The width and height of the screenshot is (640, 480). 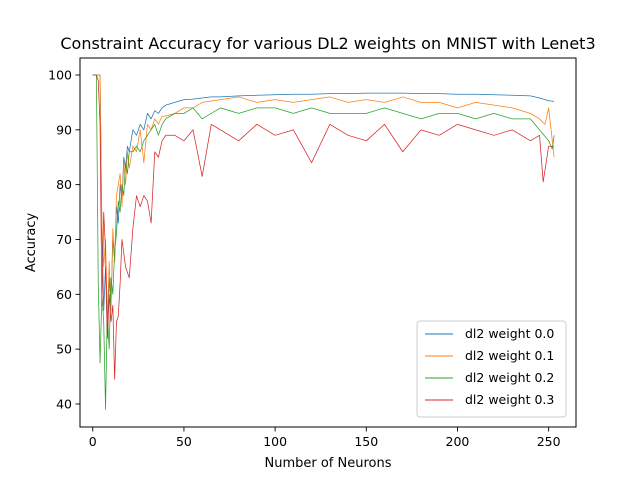 What do you see at coordinates (184, 441) in the screenshot?
I see `x-tick-label-1: 50` at bounding box center [184, 441].